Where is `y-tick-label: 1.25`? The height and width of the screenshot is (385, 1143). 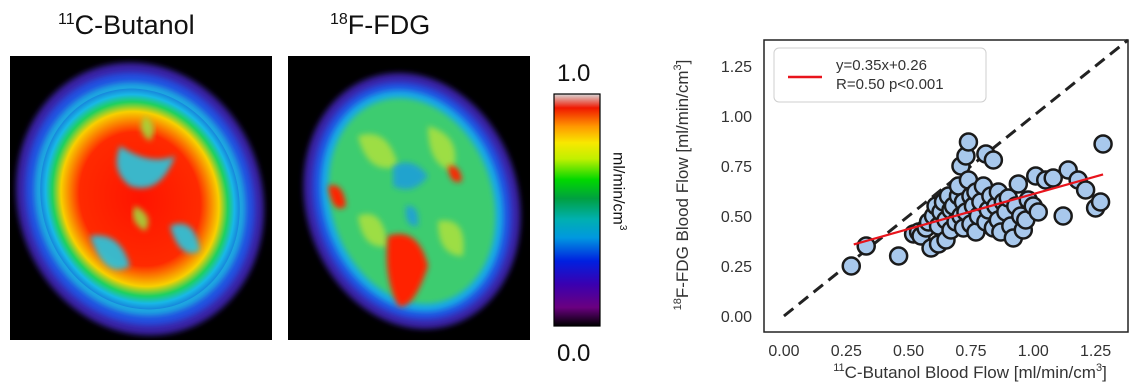
y-tick-label: 1.25 is located at coordinates (736, 67).